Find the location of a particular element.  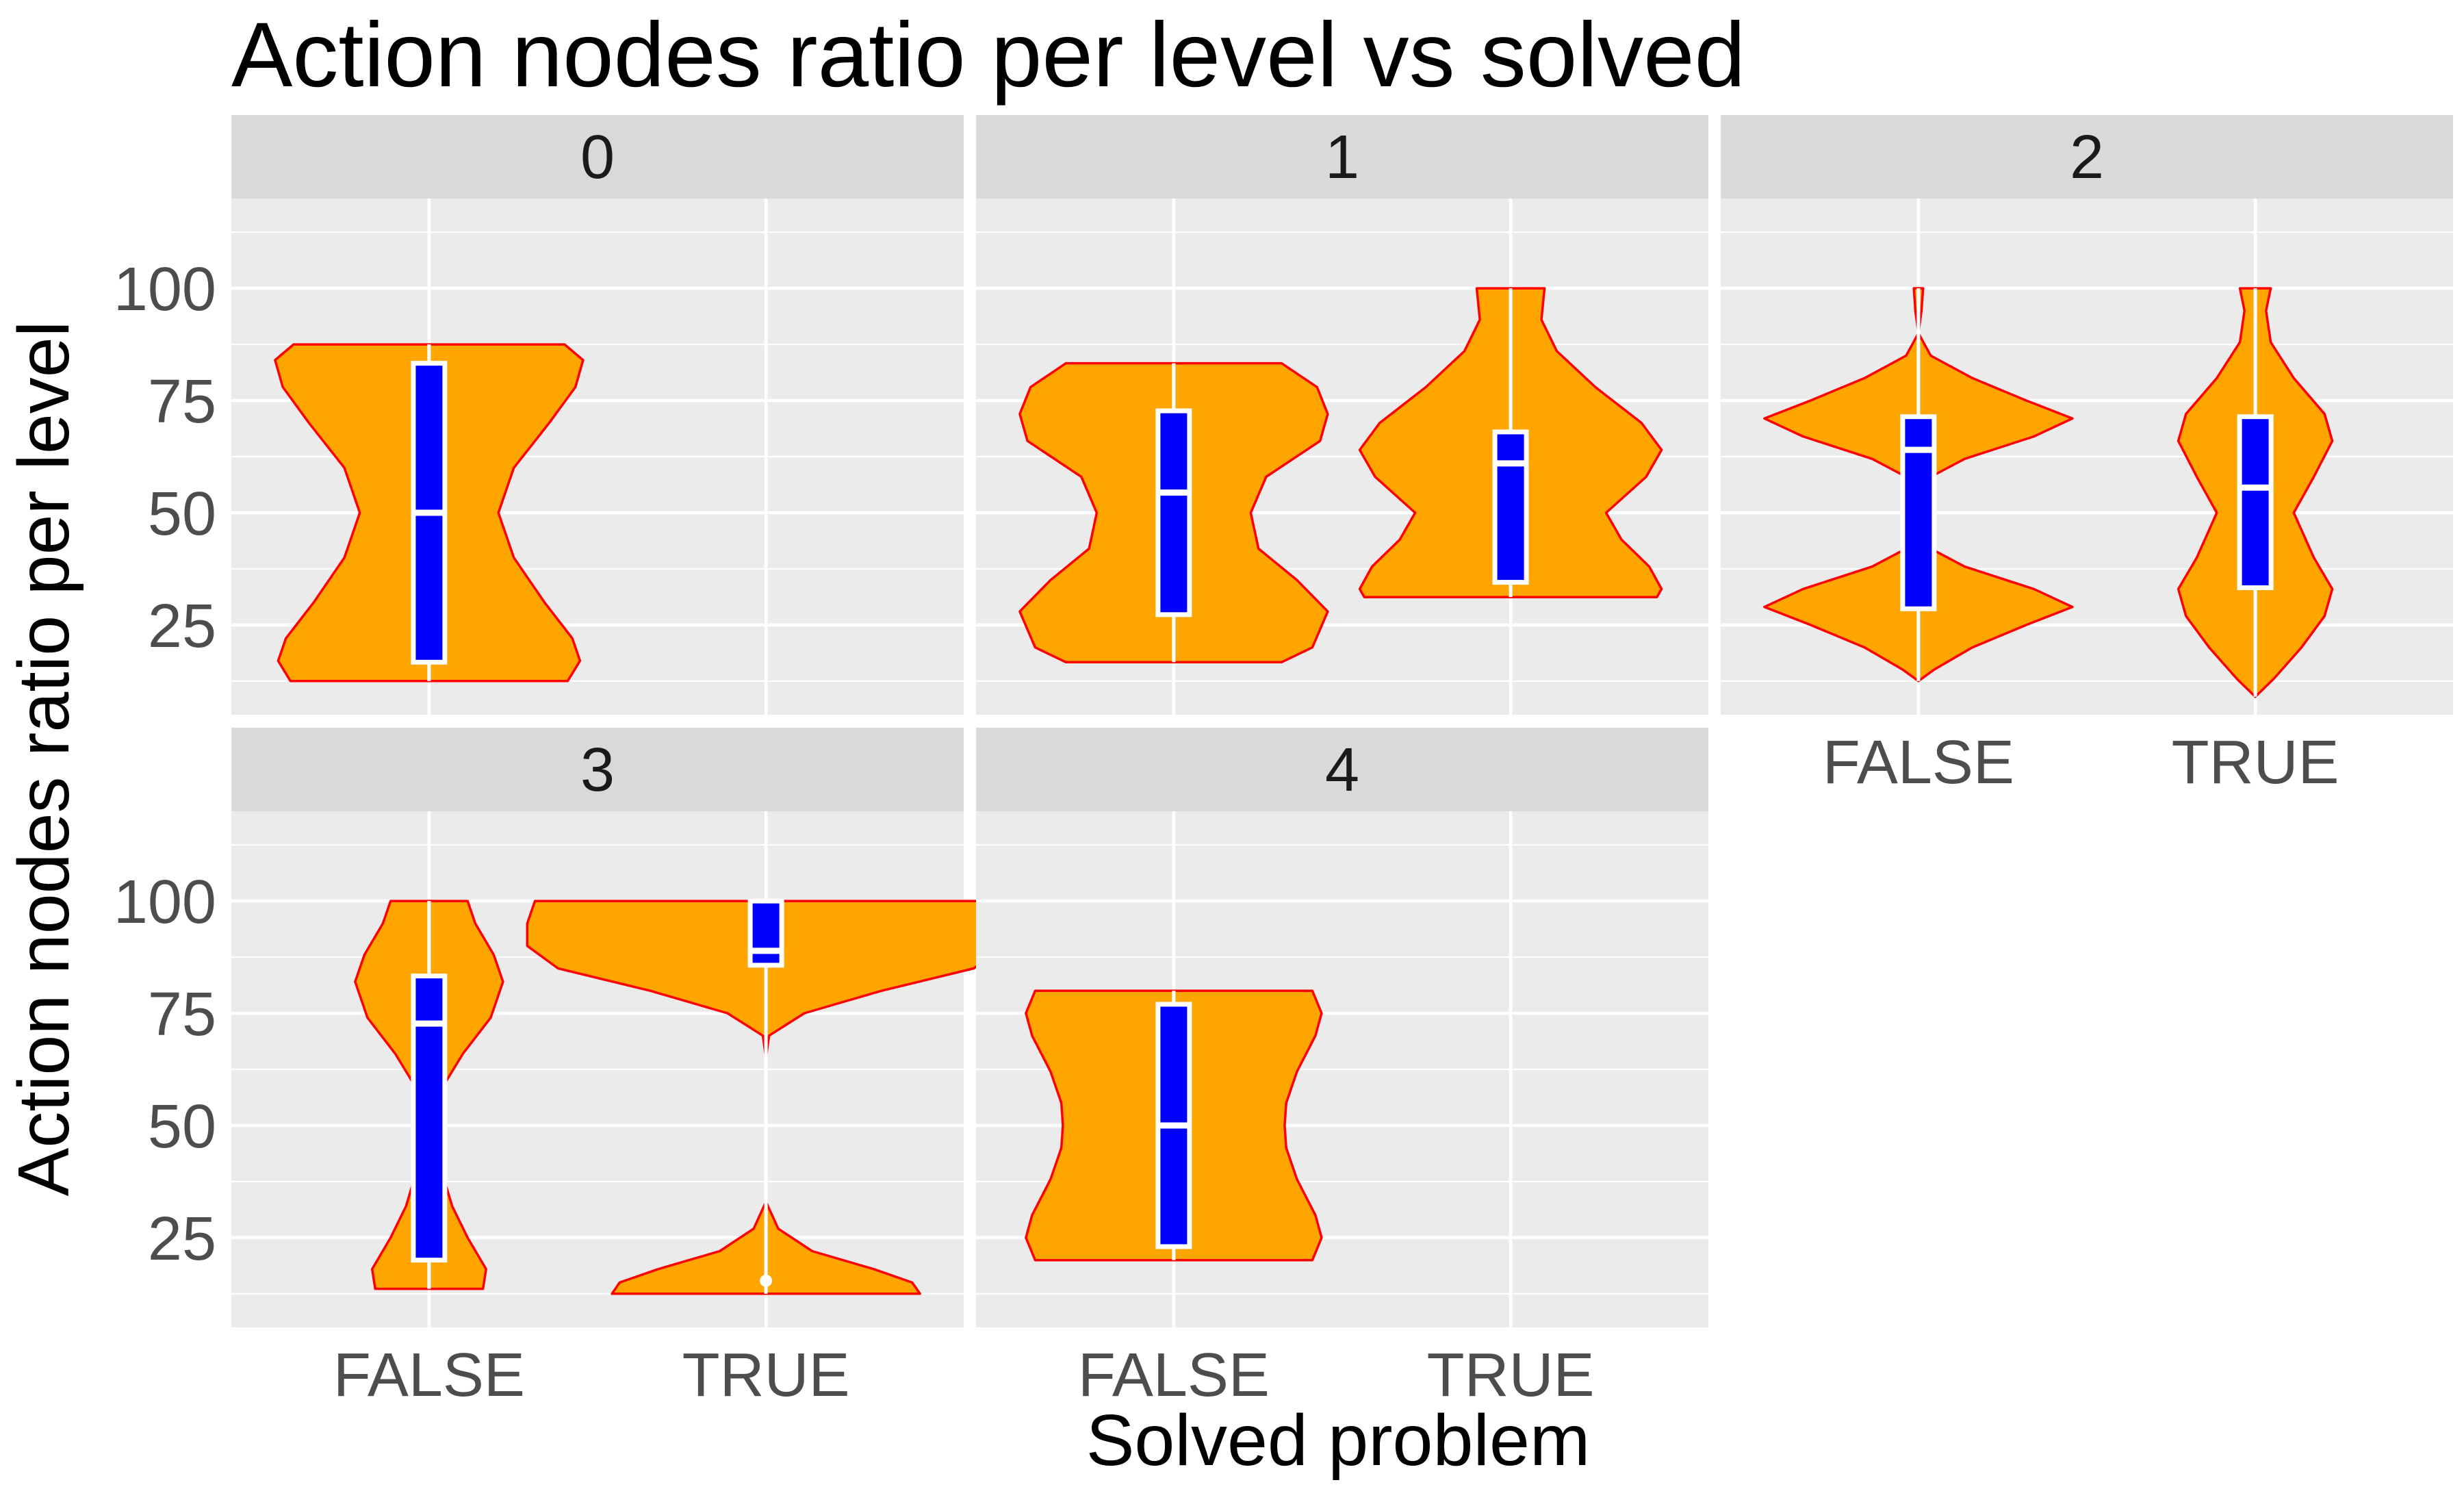

chart-title: Action nodes ratio per level vs solved is located at coordinates (988, 55).